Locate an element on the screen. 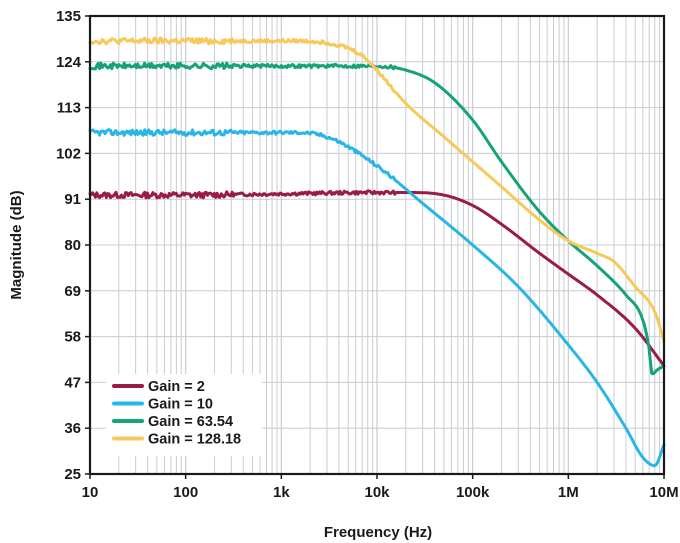 This screenshot has height=543, width=680. x-tick-label: 10 is located at coordinates (90, 492).